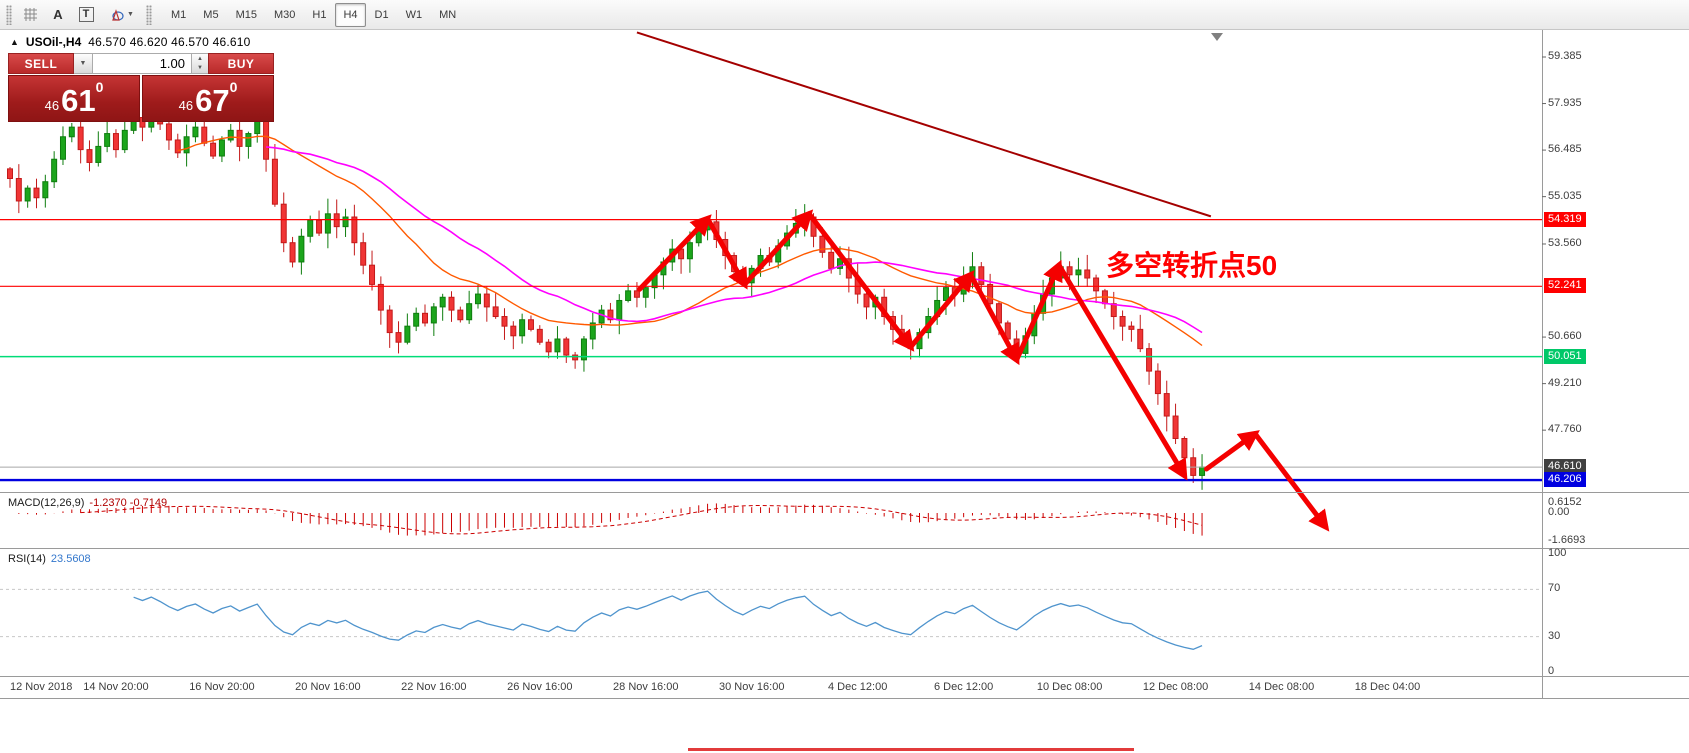 This screenshot has height=753, width=1689. Describe the element at coordinates (858, 687) in the screenshot. I see `time-axis-label: 4 Dec 12:00` at that location.